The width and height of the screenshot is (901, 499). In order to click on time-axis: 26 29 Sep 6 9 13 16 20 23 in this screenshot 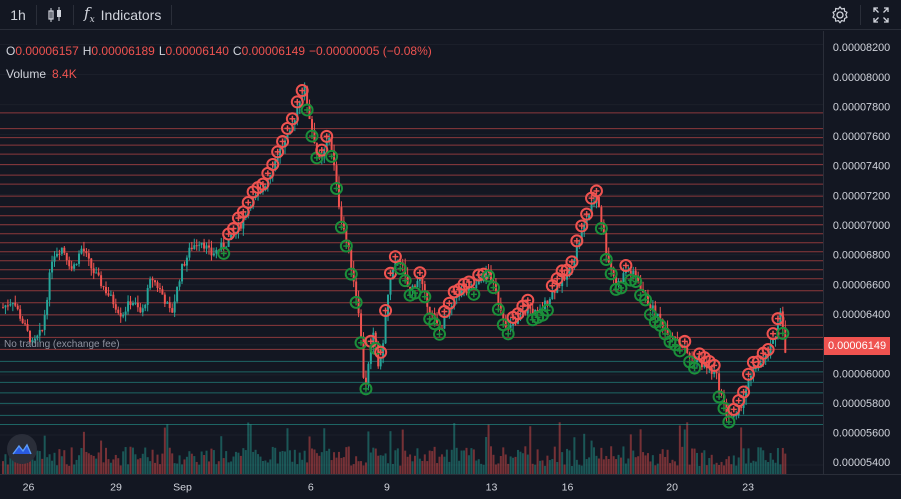, I will do `click(450, 486)`.